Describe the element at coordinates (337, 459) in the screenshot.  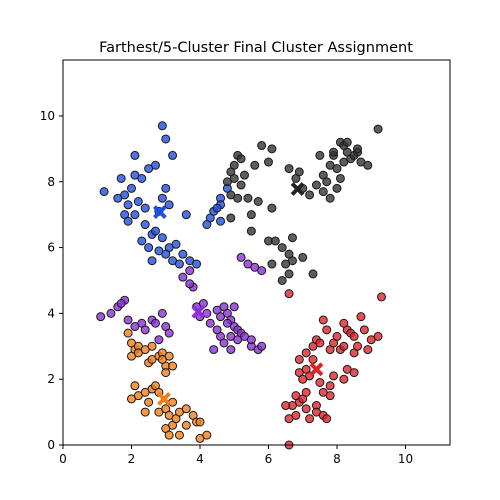
I see `x-tick-label: 8` at that location.